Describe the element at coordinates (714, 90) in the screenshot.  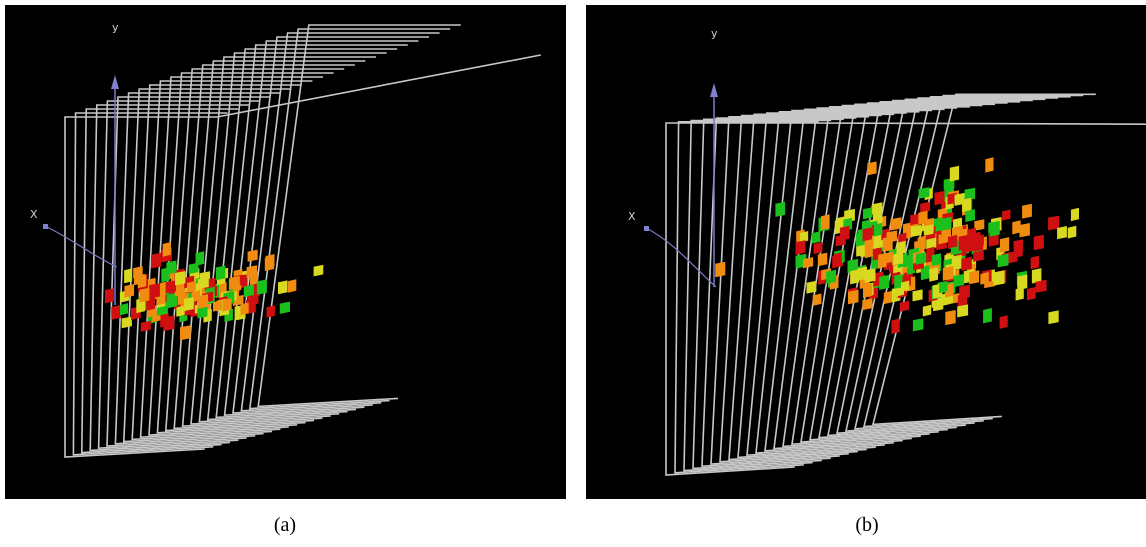
I see `y-axis-arrow-icon` at that location.